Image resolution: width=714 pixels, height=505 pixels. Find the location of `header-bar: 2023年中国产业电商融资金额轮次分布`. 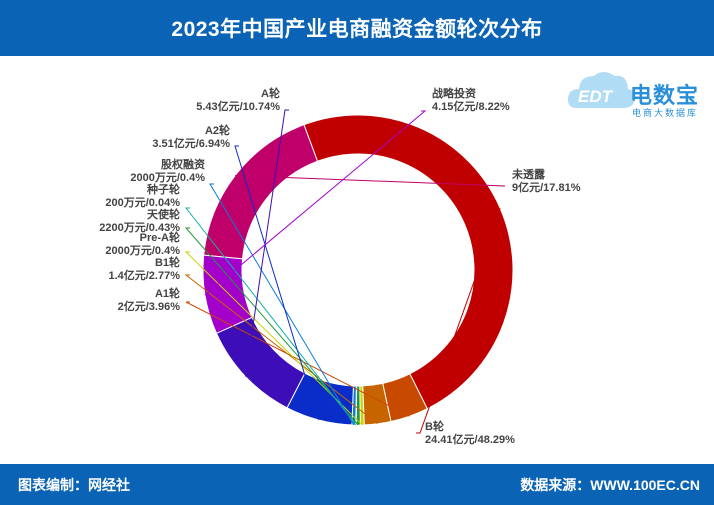

header-bar: 2023年中国产业电商融资金额轮次分布 is located at coordinates (357, 28).